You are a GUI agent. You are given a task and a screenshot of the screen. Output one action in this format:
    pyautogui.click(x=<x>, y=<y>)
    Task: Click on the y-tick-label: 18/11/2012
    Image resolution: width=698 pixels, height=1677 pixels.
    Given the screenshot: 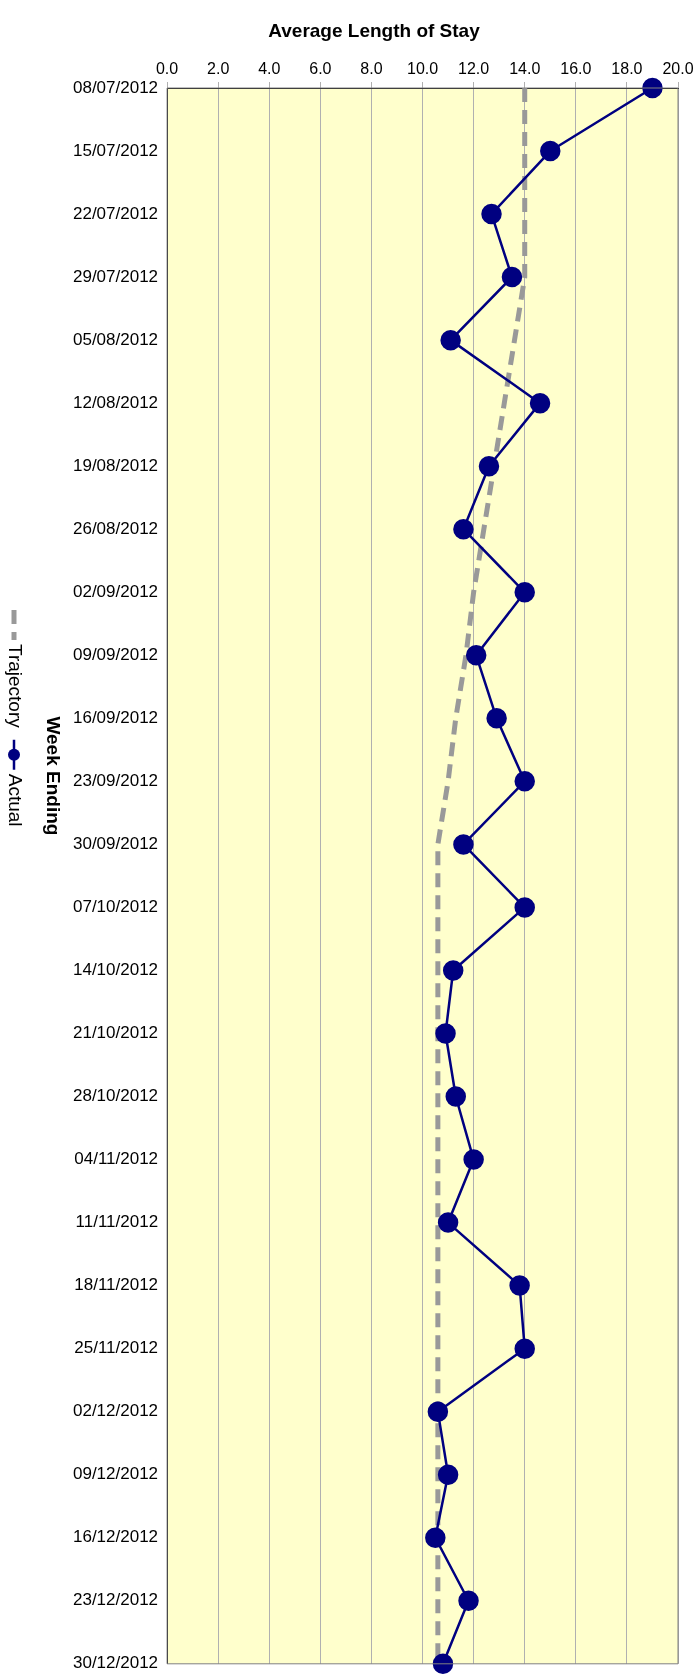 What is the action you would take?
    pyautogui.click(x=116, y=1285)
    